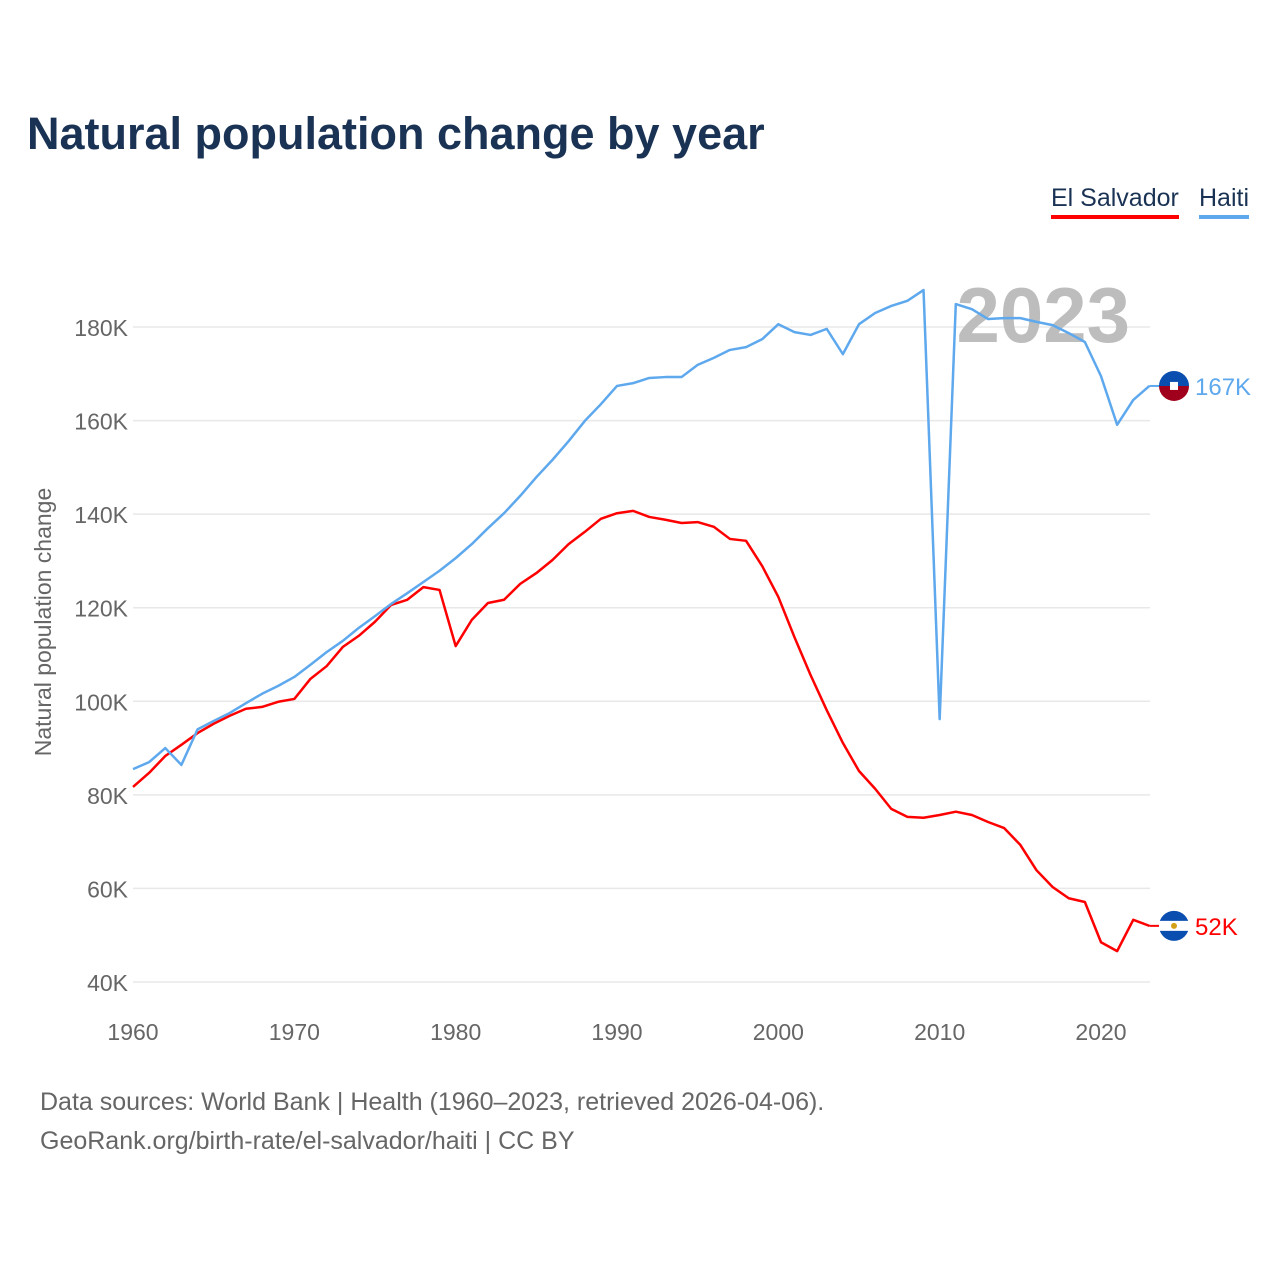 The height and width of the screenshot is (1280, 1280). What do you see at coordinates (132, 1032) in the screenshot?
I see `x-tick-label: 1960` at bounding box center [132, 1032].